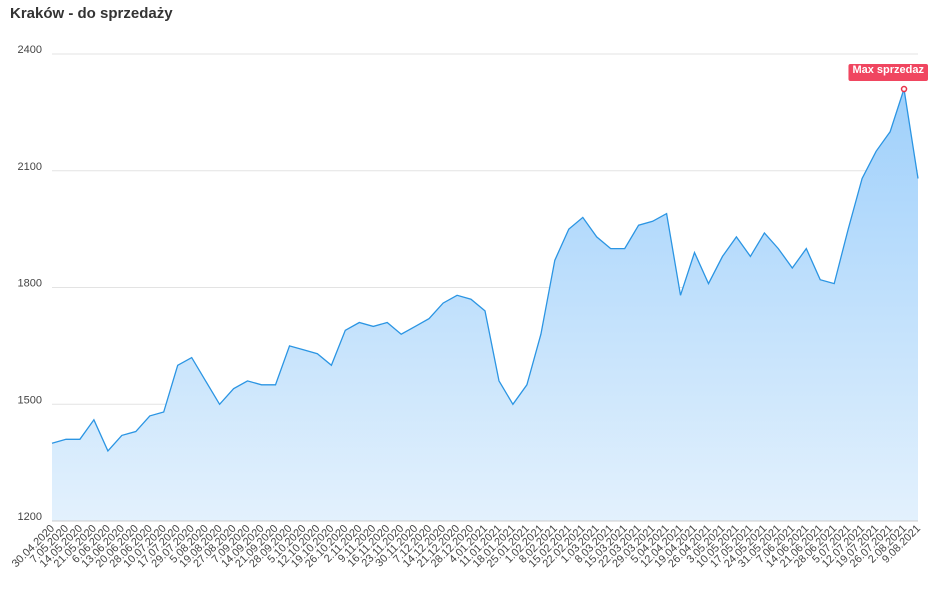 The width and height of the screenshot is (930, 600). Describe the element at coordinates (30, 400) in the screenshot. I see `y-tick-label: 1500` at that location.